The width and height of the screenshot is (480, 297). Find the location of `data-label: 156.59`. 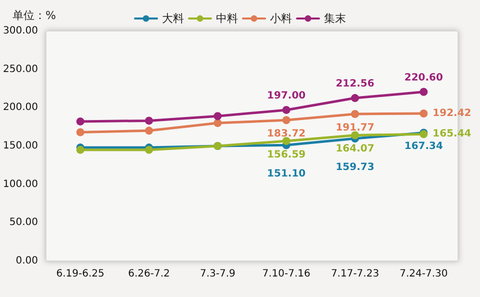

data-label: 156.59 is located at coordinates (286, 154).